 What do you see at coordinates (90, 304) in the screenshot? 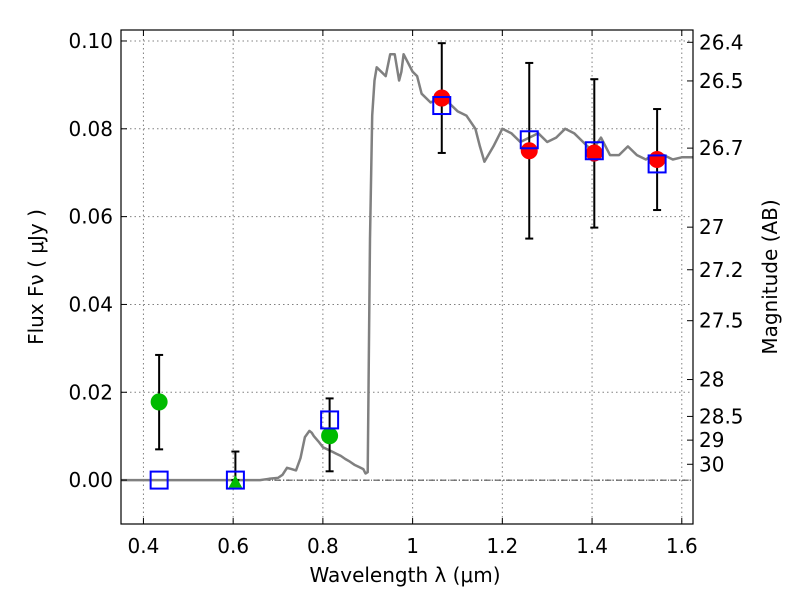
I see `y-tick-label: 0.04` at bounding box center [90, 304].